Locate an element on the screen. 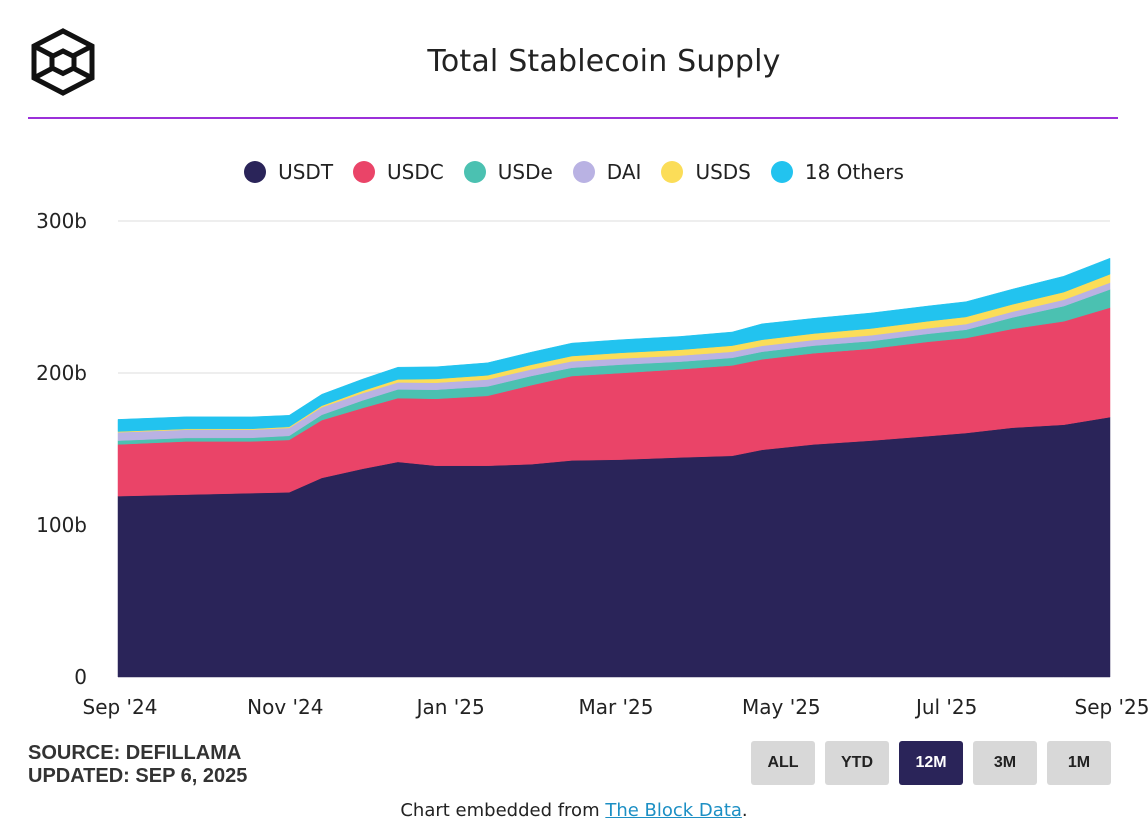 The width and height of the screenshot is (1148, 836). y-tick-label: 0 is located at coordinates (80, 677).